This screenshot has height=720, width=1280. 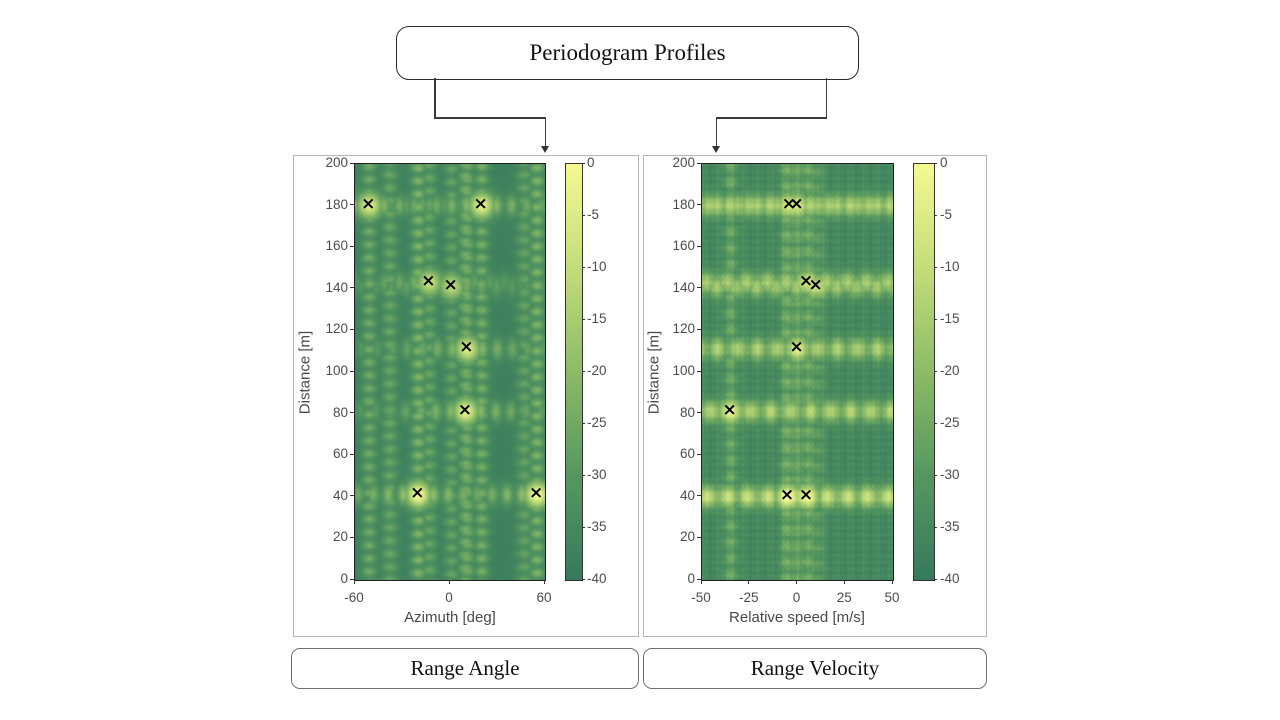 What do you see at coordinates (627, 53) in the screenshot?
I see `title-box: Periodogram Profiles` at bounding box center [627, 53].